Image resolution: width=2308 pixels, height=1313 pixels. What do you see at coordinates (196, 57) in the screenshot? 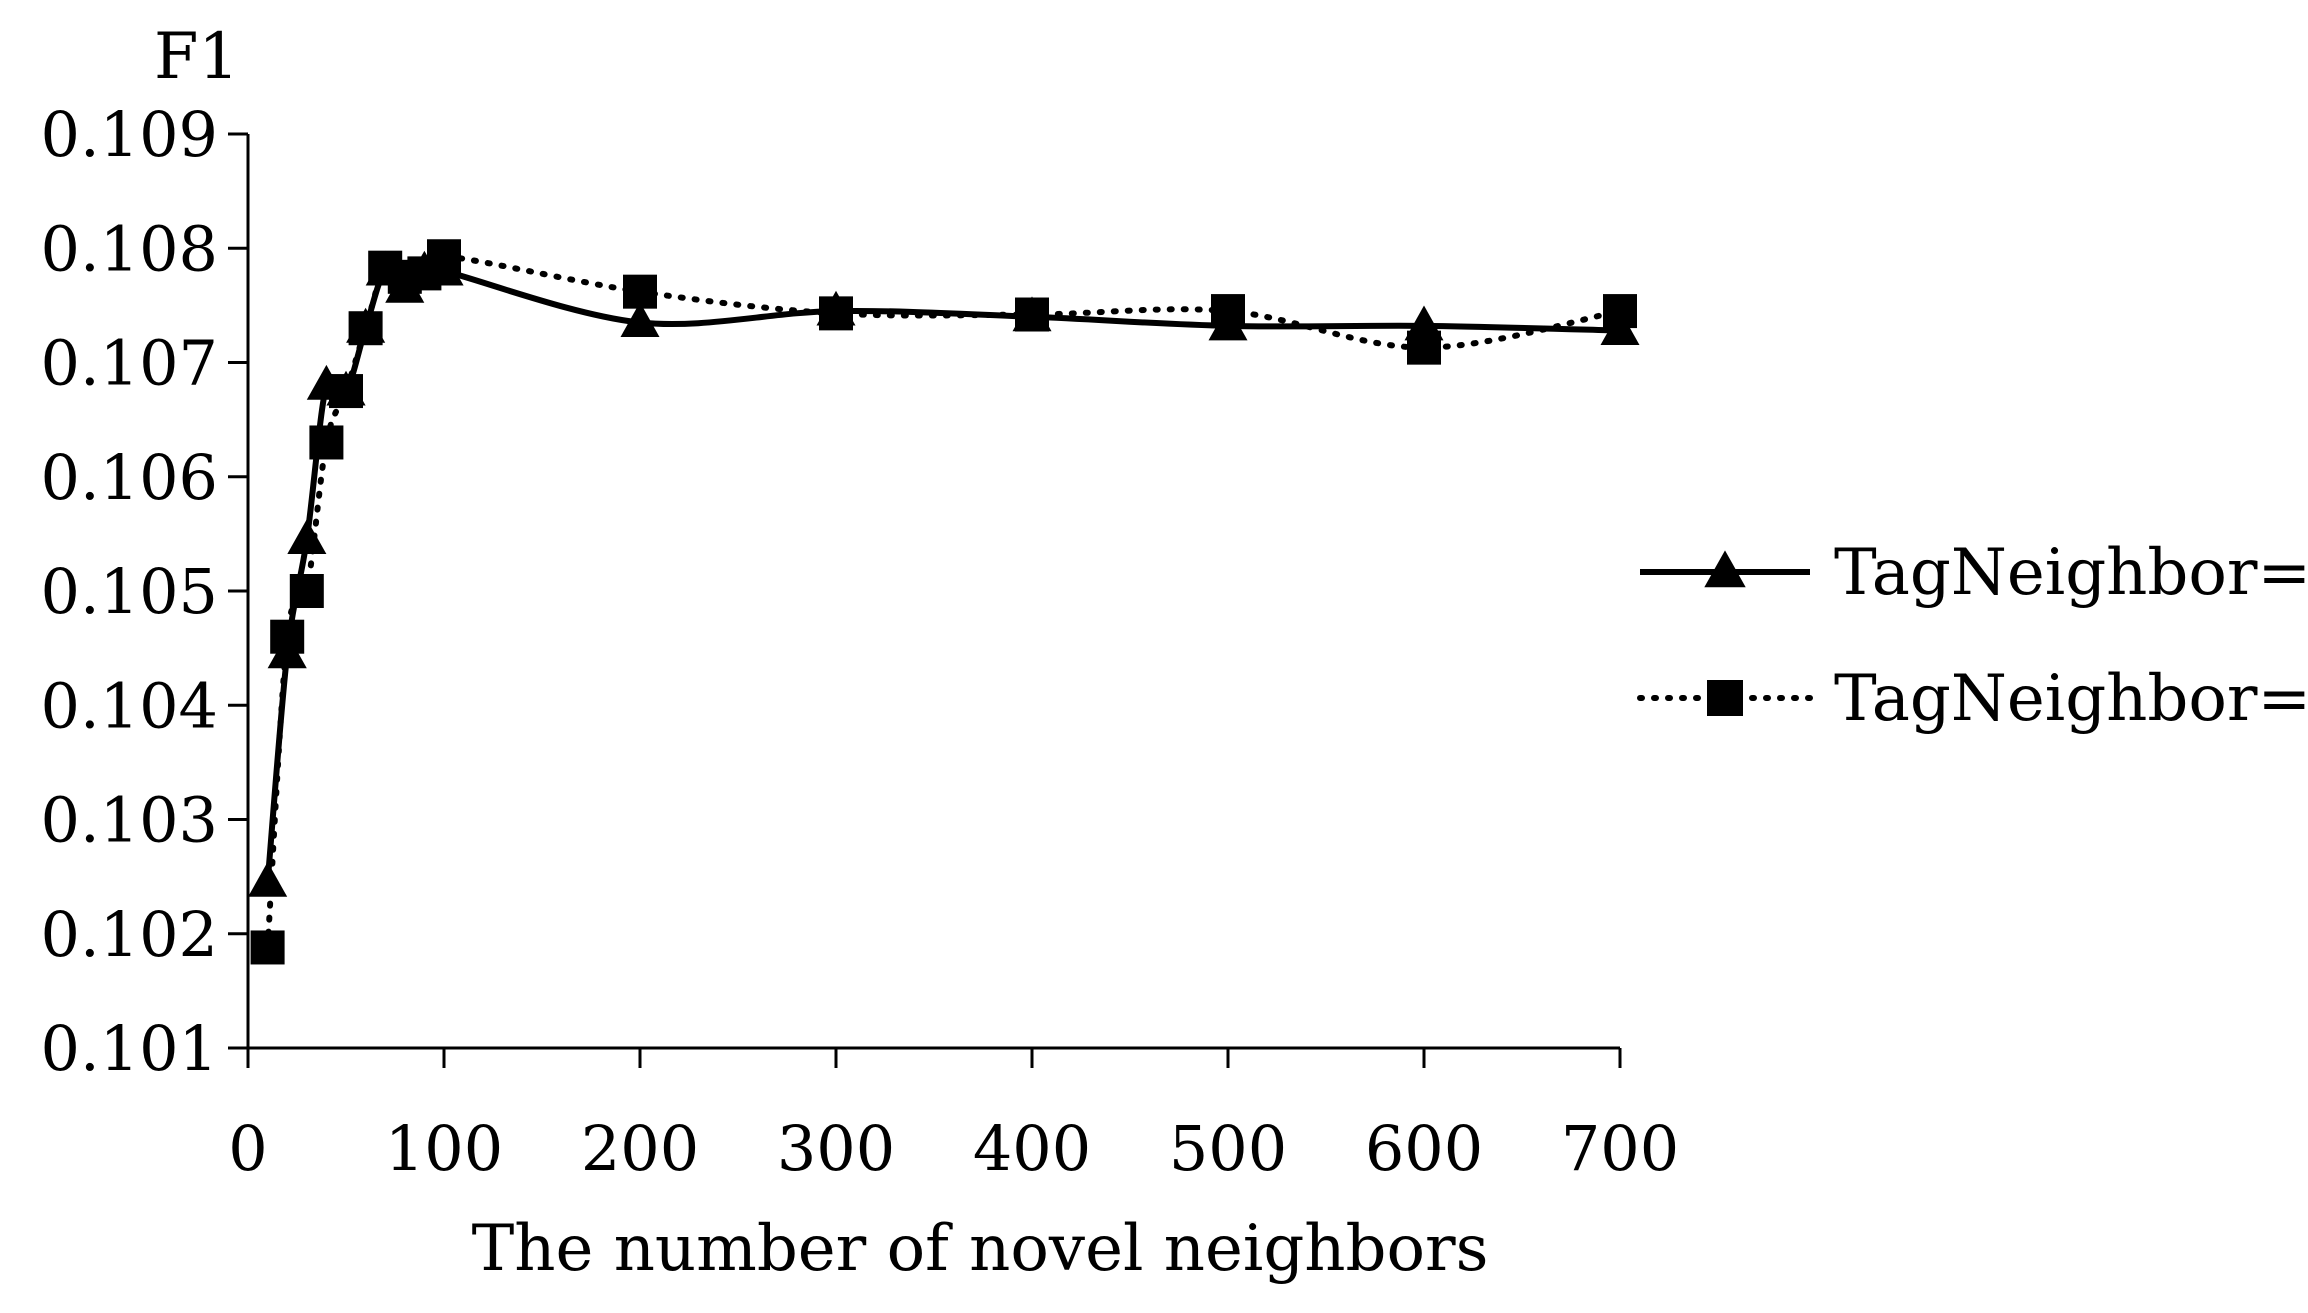
I see `y-axis-title: F1` at bounding box center [196, 57].